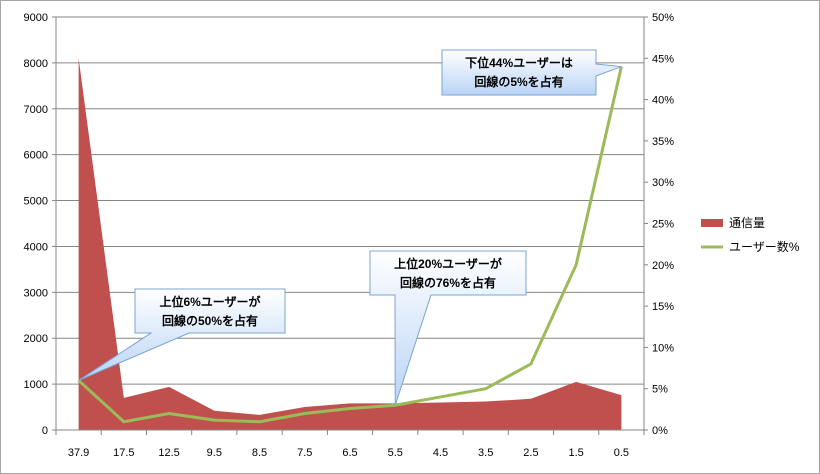  Describe the element at coordinates (36, 339) in the screenshot. I see `left-axis-tick-label: 2000` at that location.